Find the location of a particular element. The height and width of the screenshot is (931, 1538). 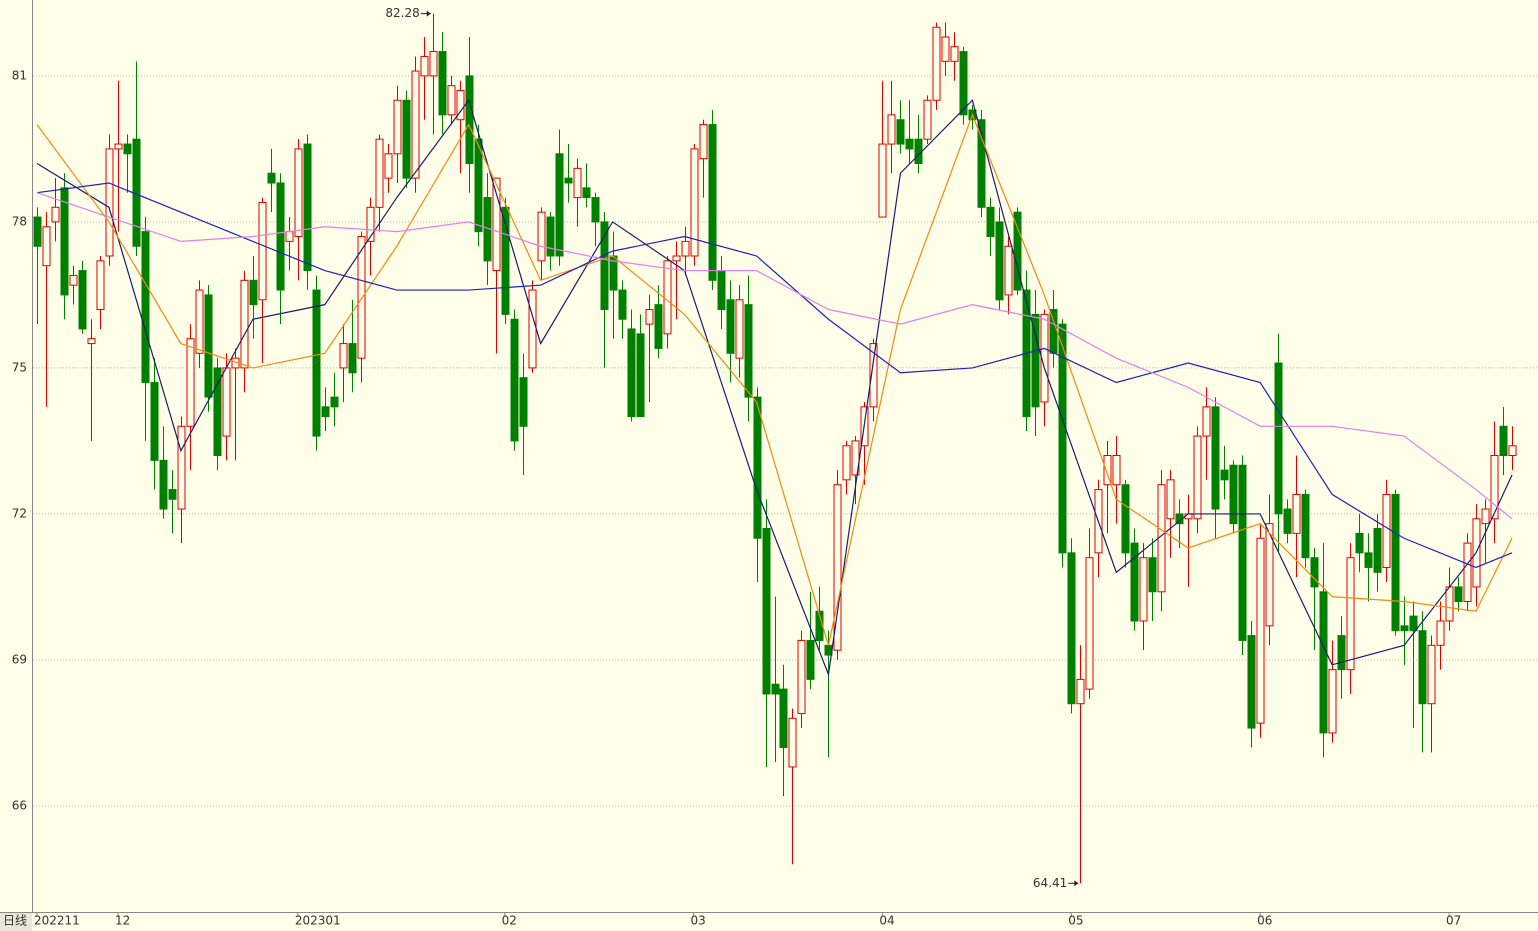

x-tick-label: 02 is located at coordinates (509, 921).